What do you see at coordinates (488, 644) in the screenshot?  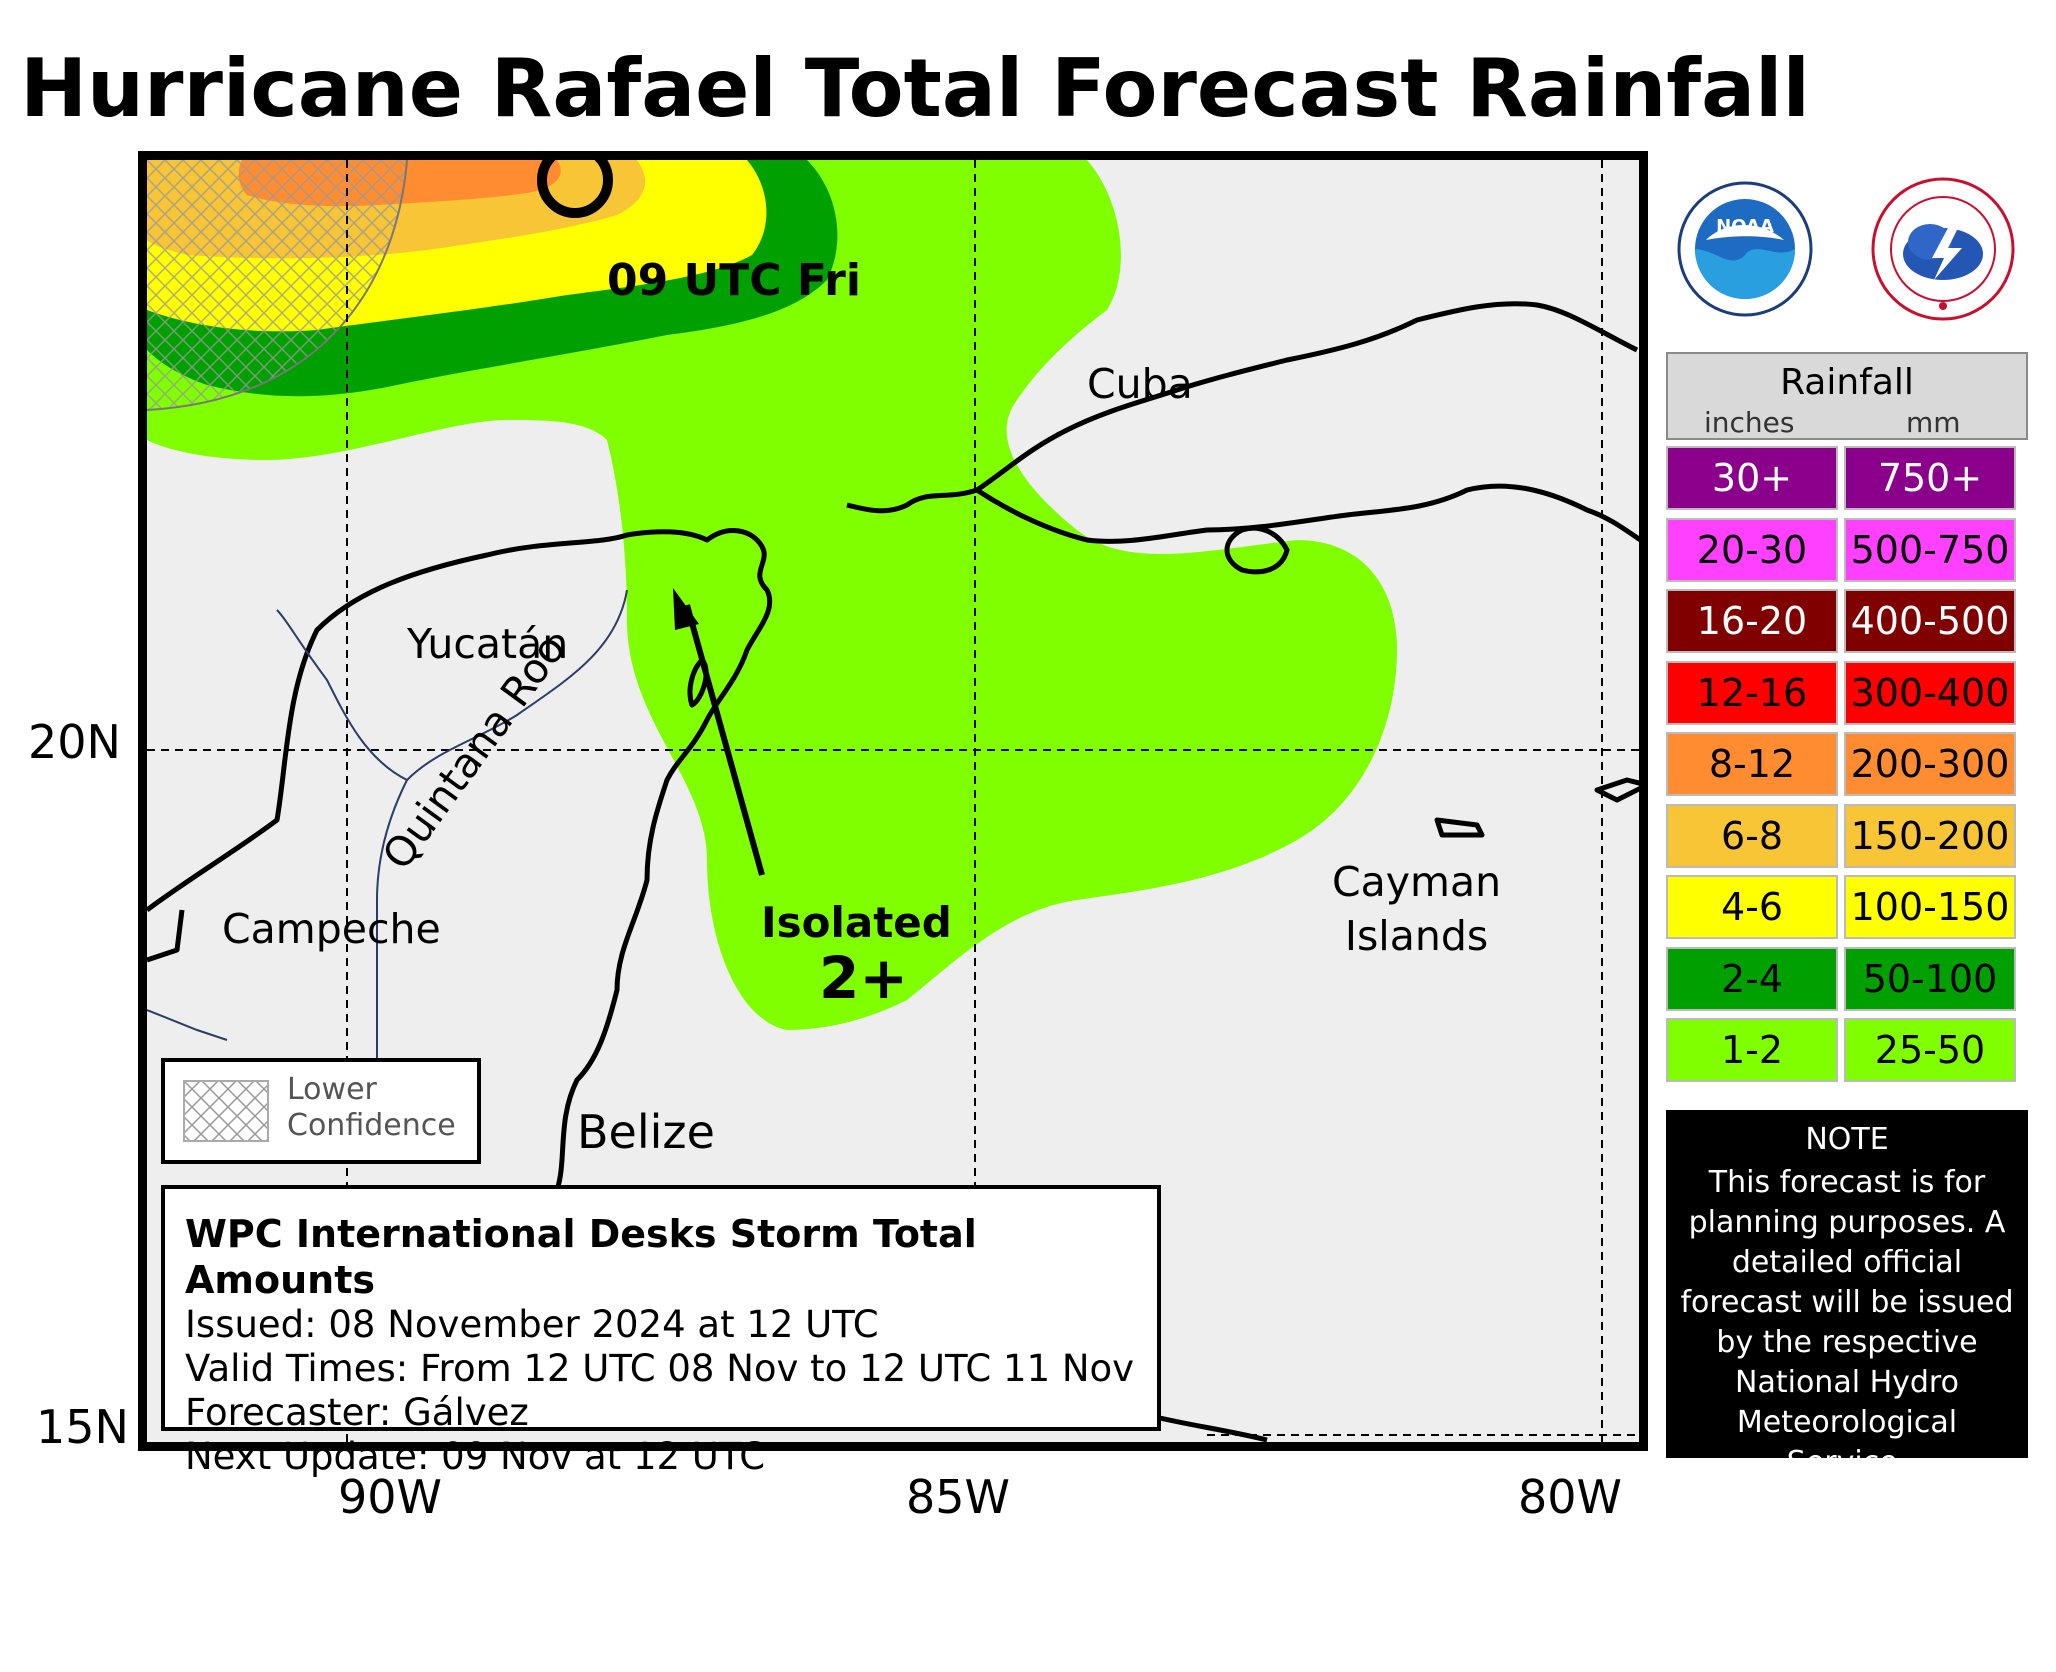 I see `label-yucatan: Yucatán` at bounding box center [488, 644].